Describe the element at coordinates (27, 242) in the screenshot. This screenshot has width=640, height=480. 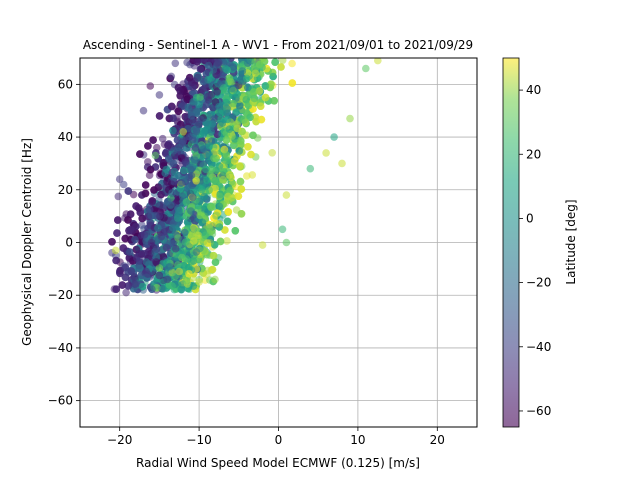
I see `y-axis-label: Geophysical Doppler Centroid [Hz]` at that location.